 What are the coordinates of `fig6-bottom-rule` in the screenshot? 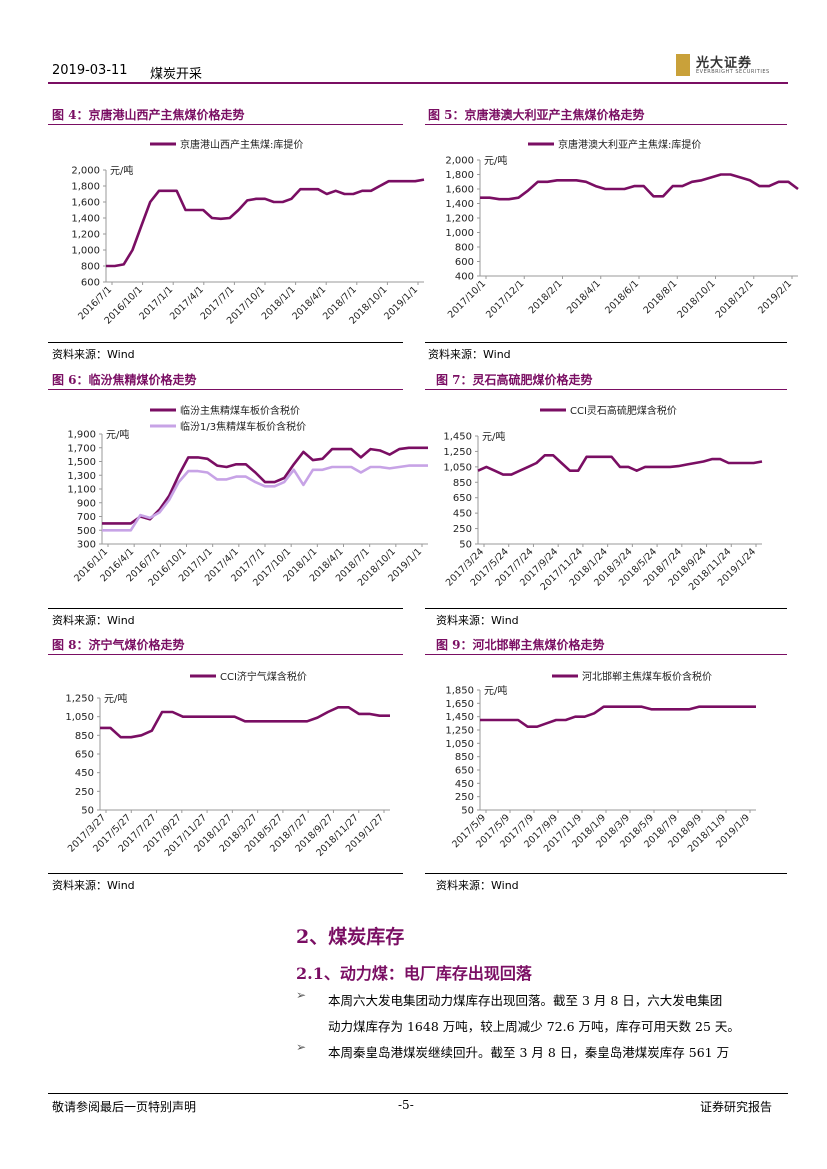 It's located at (225, 608).